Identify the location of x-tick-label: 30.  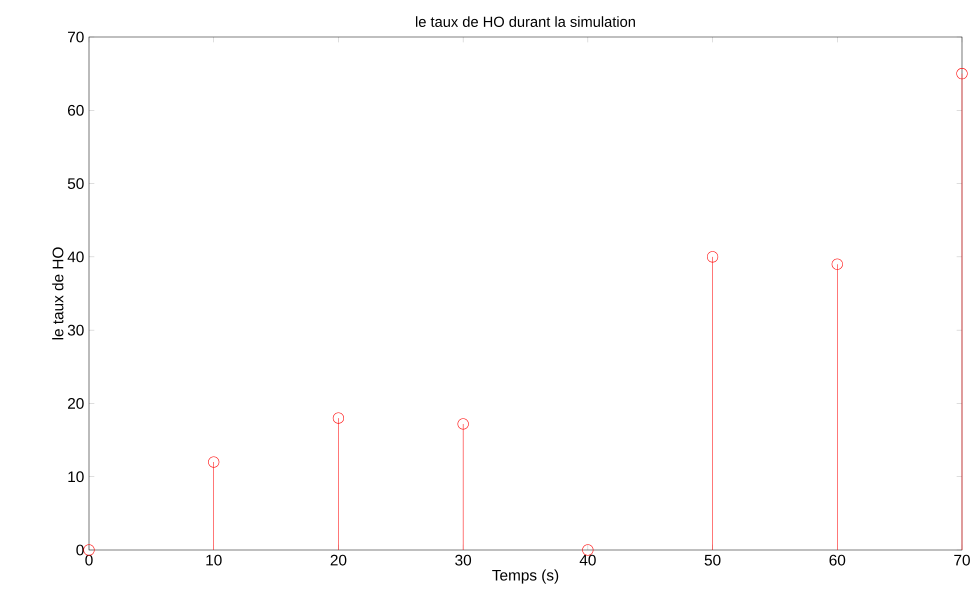
(463, 560).